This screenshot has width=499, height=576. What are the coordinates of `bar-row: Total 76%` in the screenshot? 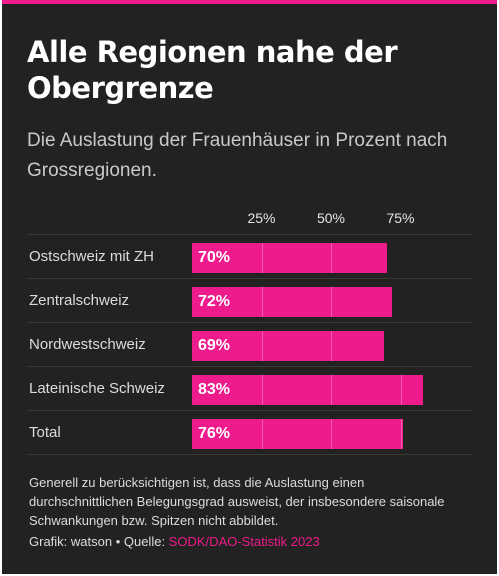 It's located at (249, 433).